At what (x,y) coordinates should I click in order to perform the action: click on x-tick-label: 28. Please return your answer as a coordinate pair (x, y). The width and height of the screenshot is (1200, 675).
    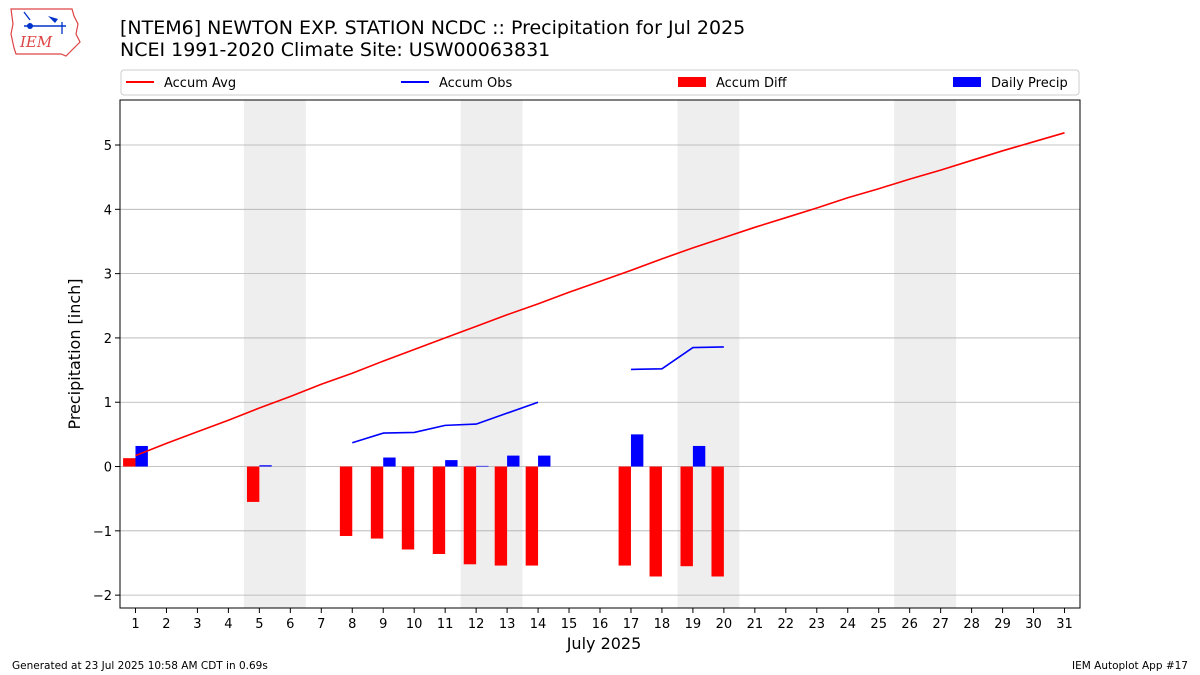
    Looking at the image, I should click on (971, 624).